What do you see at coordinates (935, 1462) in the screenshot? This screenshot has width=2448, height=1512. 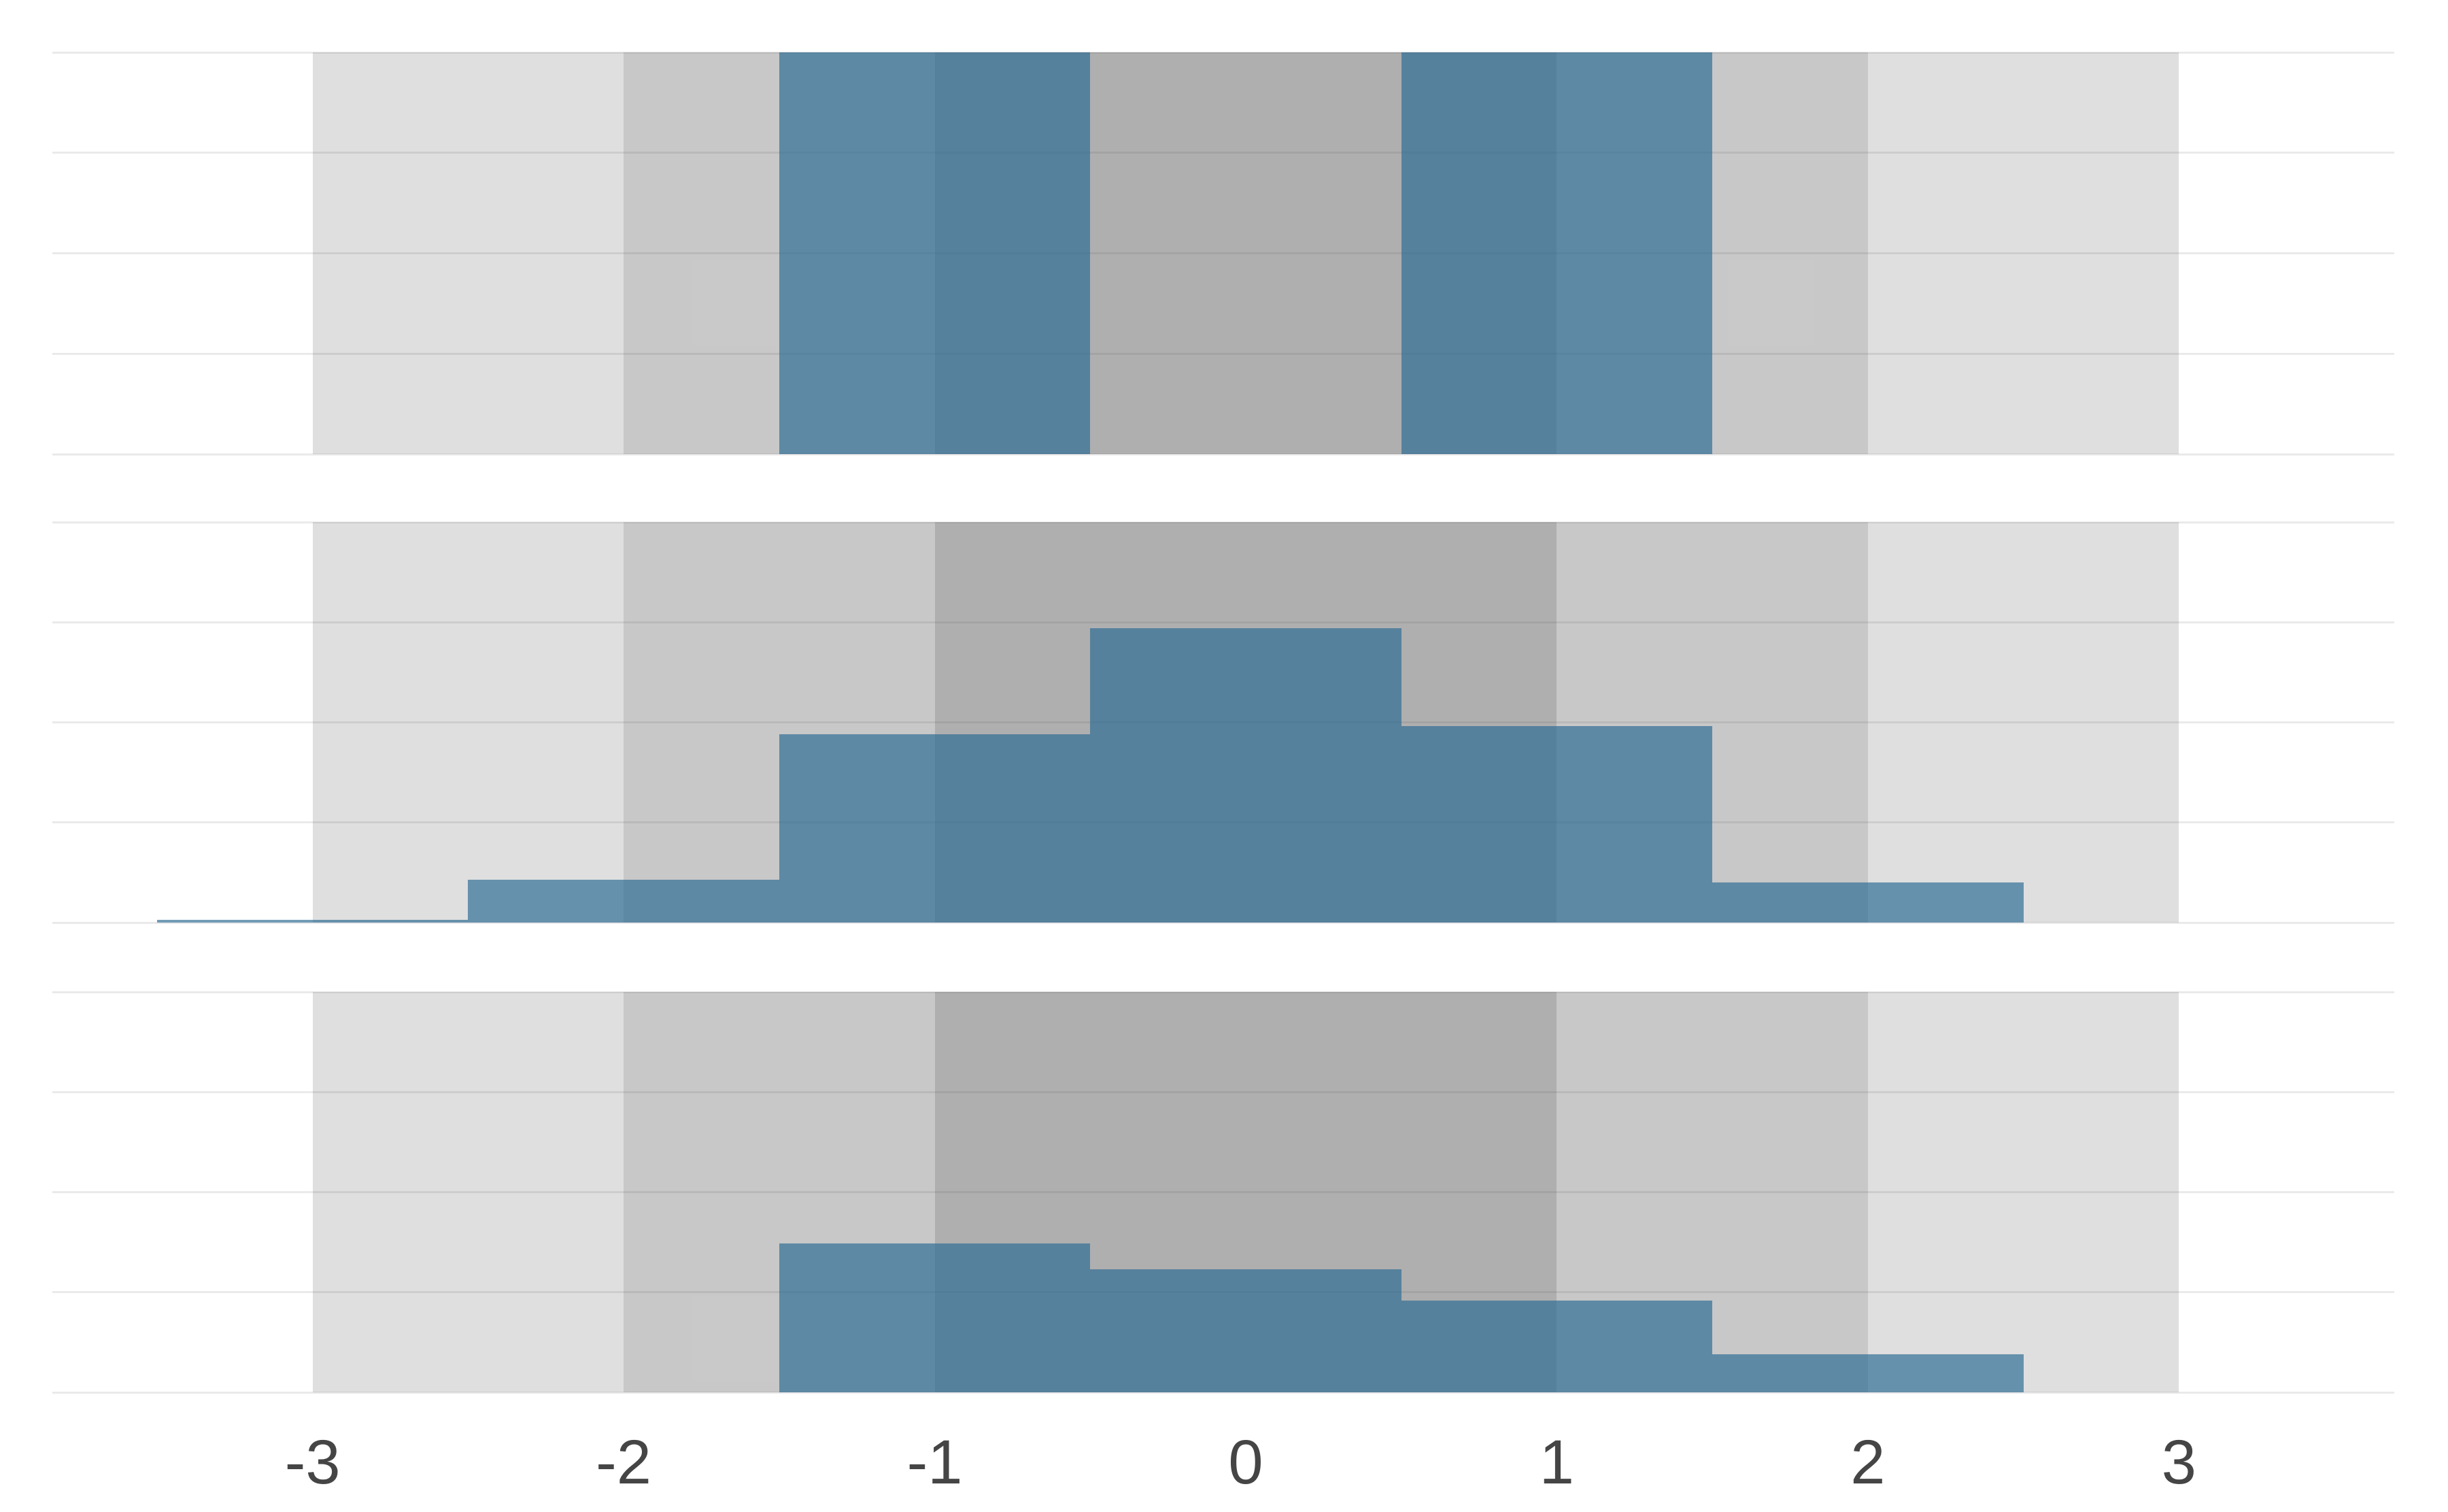 I see `x-tick-label: -1` at bounding box center [935, 1462].